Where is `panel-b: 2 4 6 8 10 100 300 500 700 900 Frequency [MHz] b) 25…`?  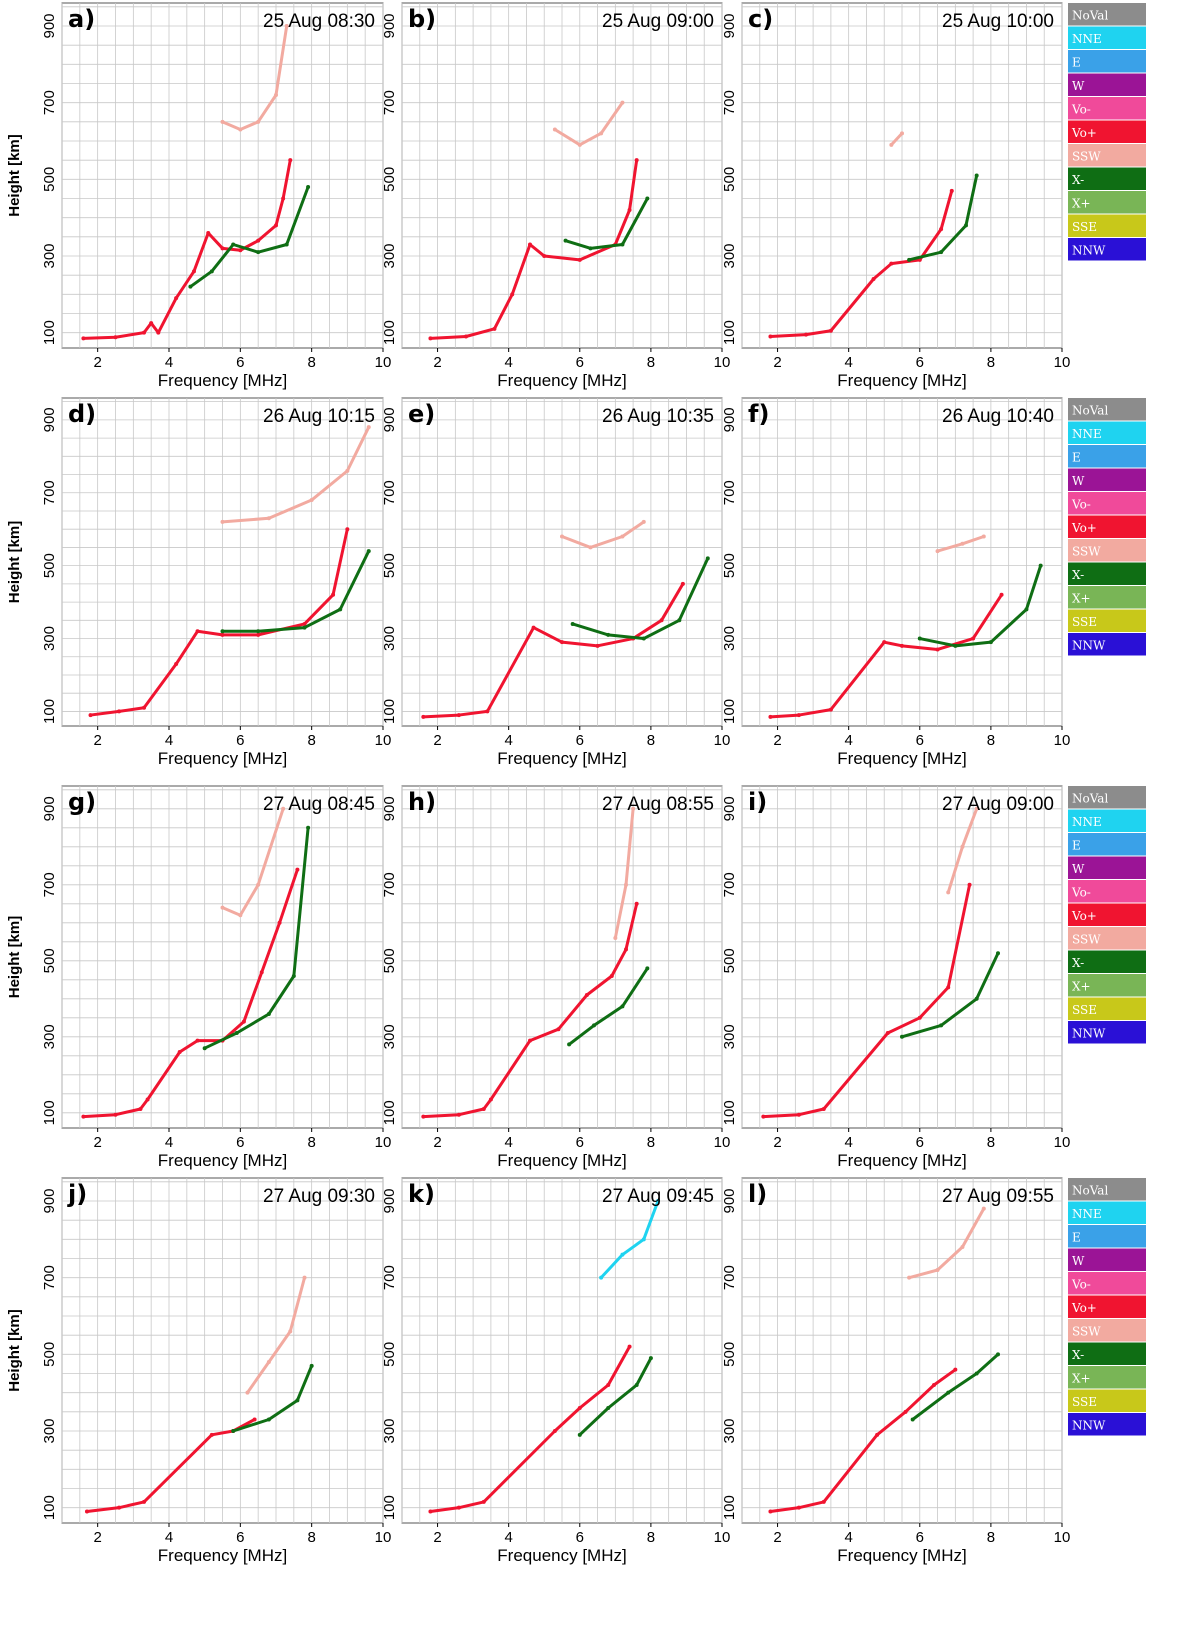 panel-b: 2 4 6 8 10 100 300 500 700 900 Frequency [MHz] b) 25… is located at coordinates (556, 196).